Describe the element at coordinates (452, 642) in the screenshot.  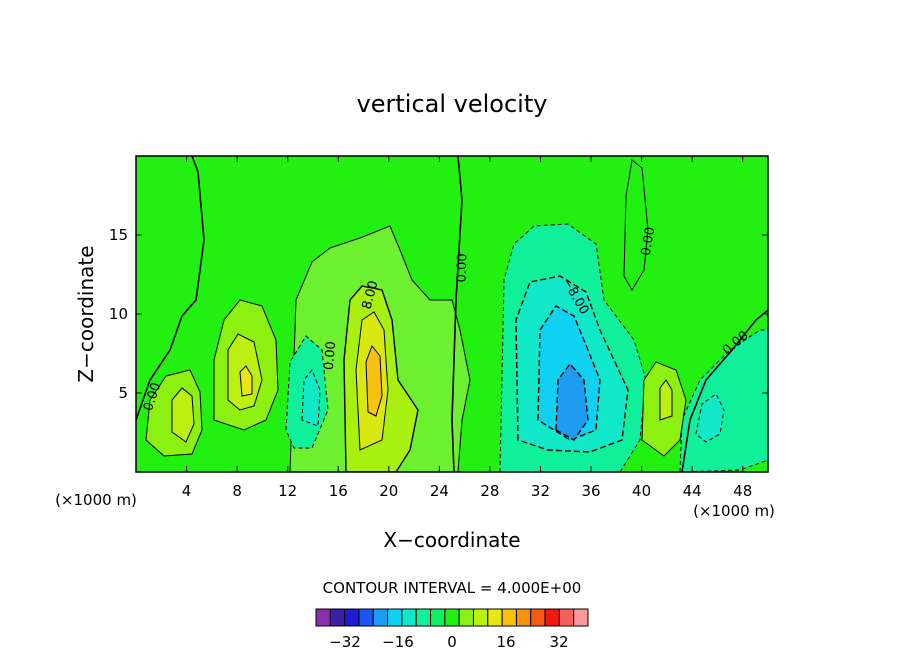
I see `colorbar-label: 0` at that location.